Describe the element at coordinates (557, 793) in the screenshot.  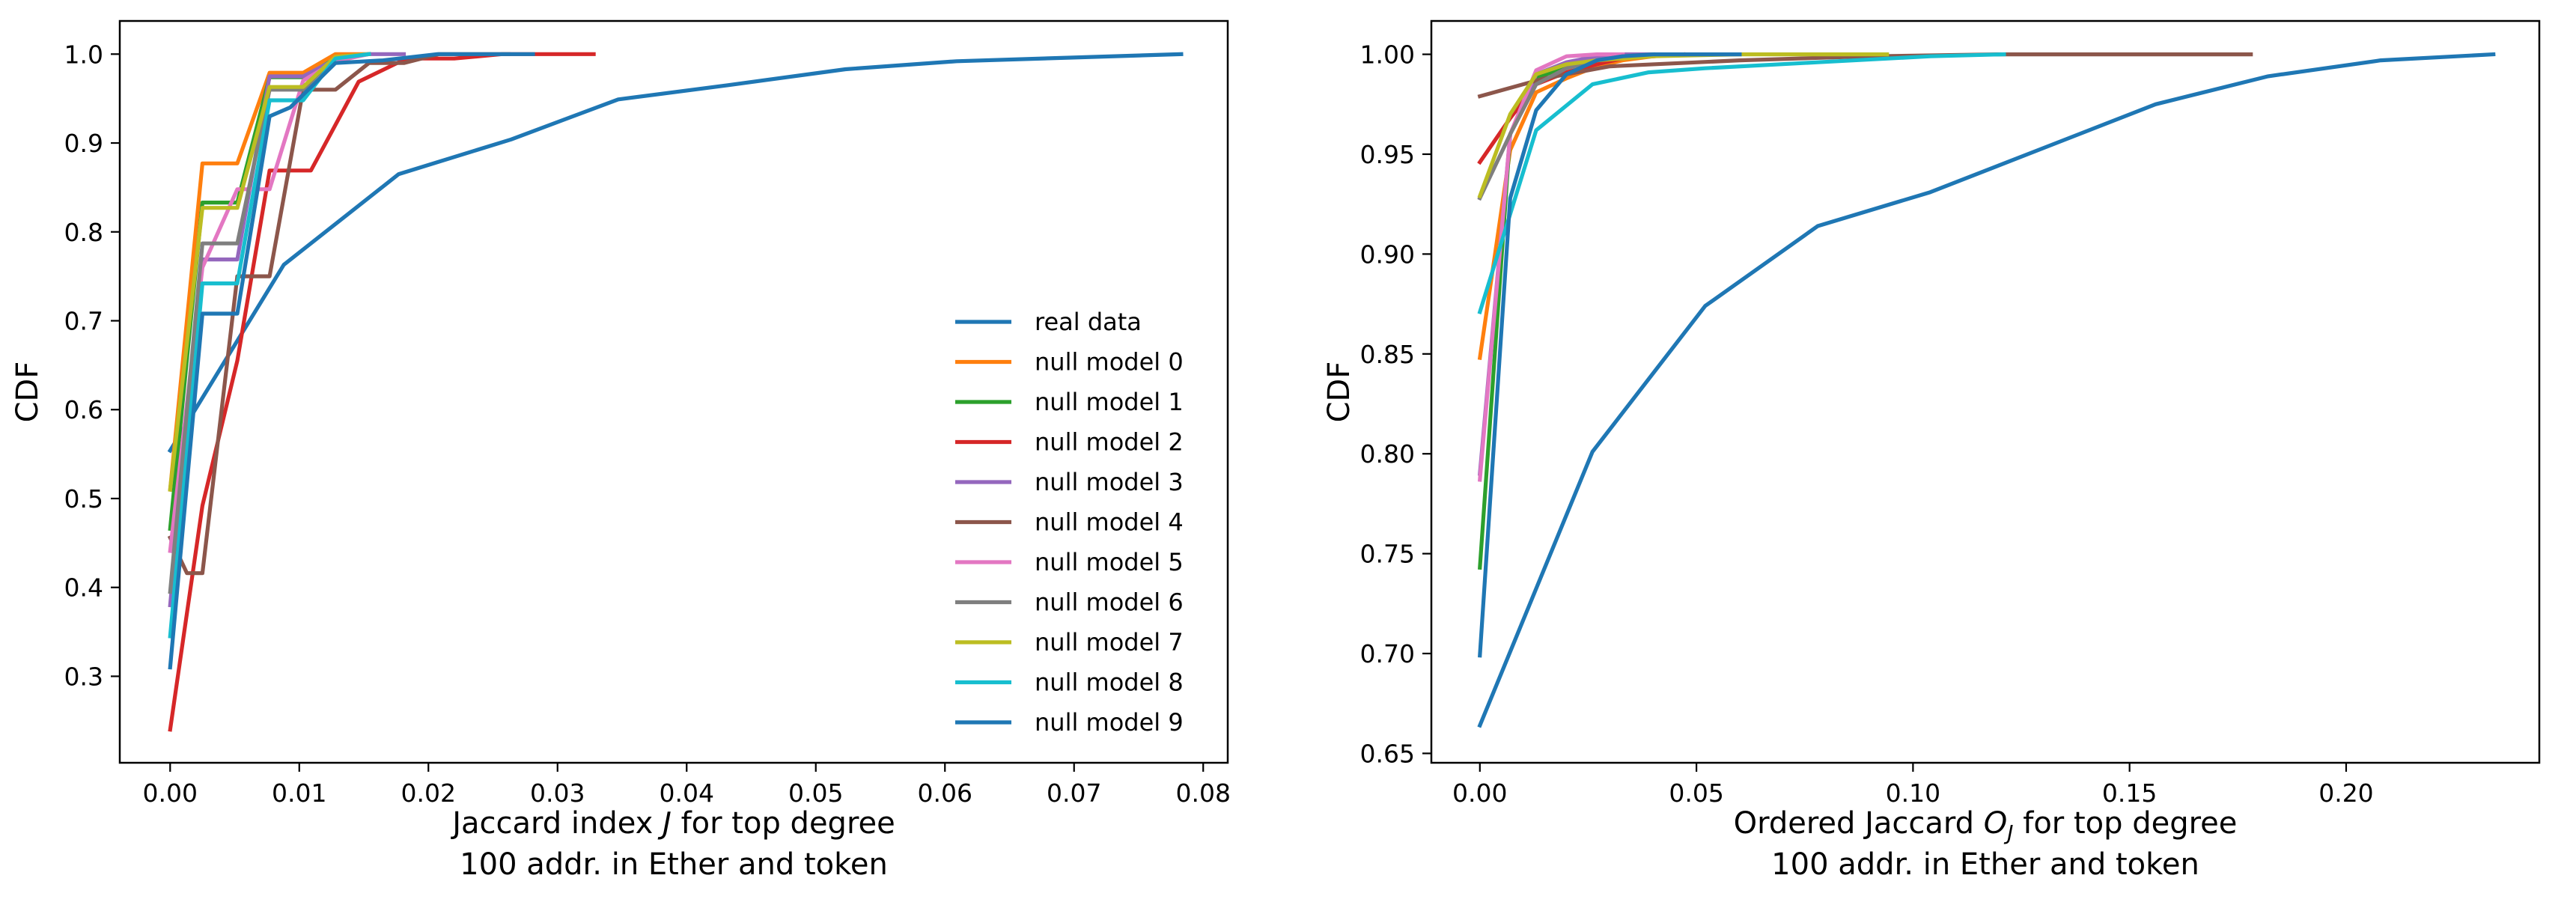
I see `x-tick-label: 0.03` at that location.